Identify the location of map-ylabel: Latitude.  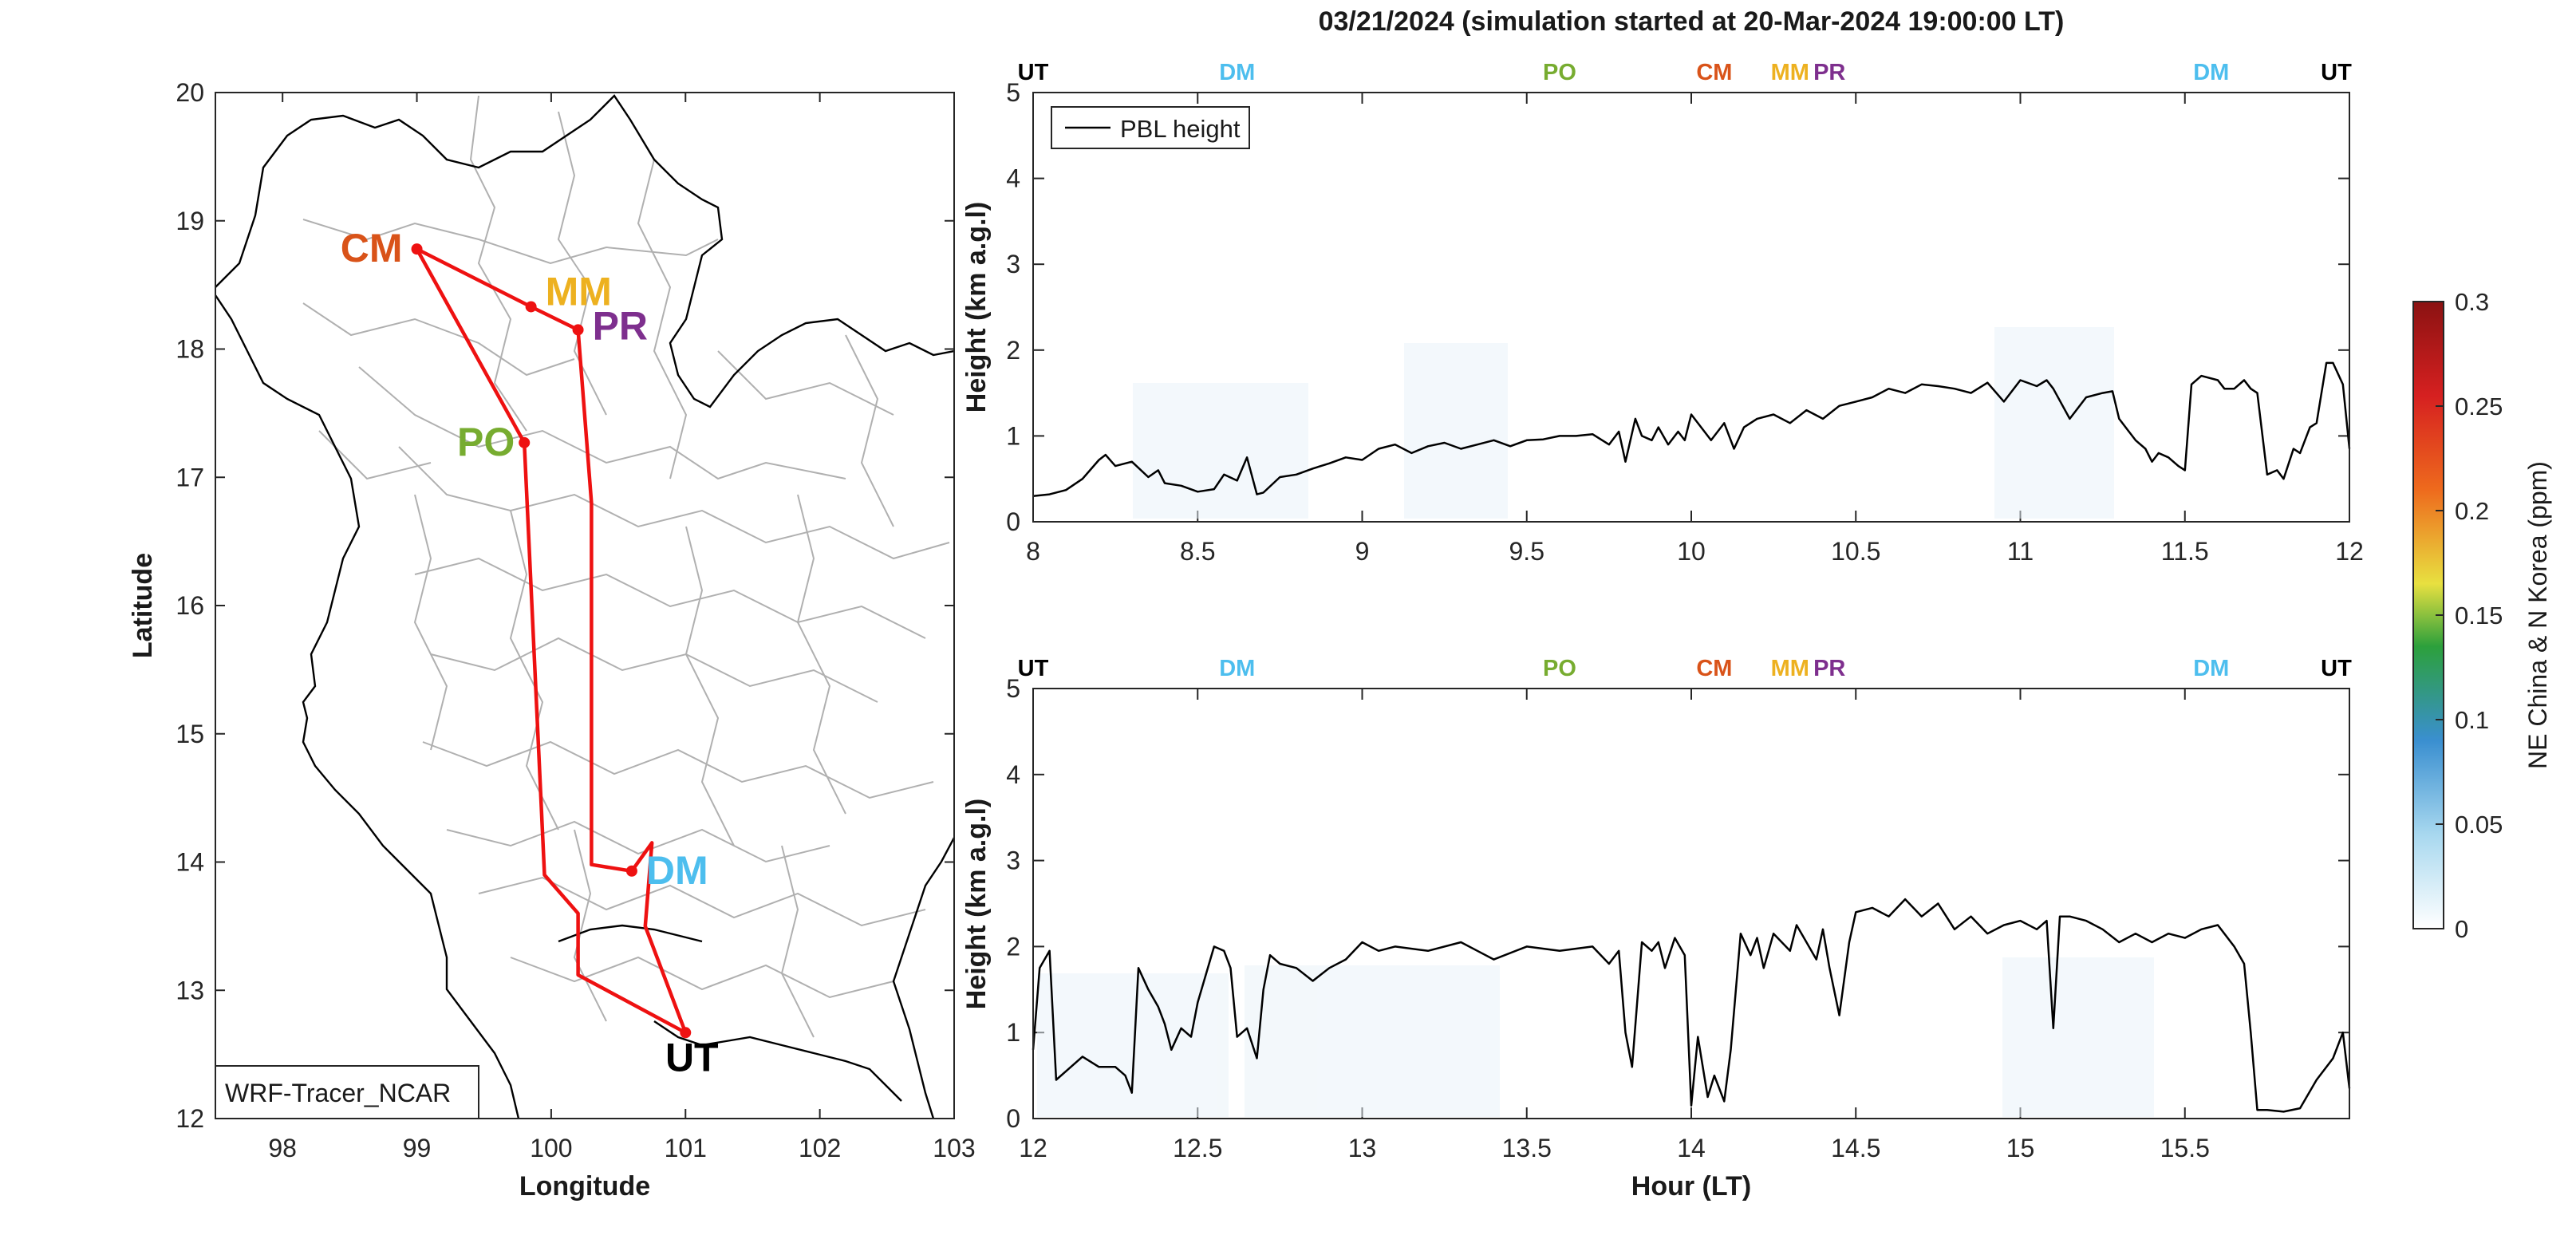
(143, 606).